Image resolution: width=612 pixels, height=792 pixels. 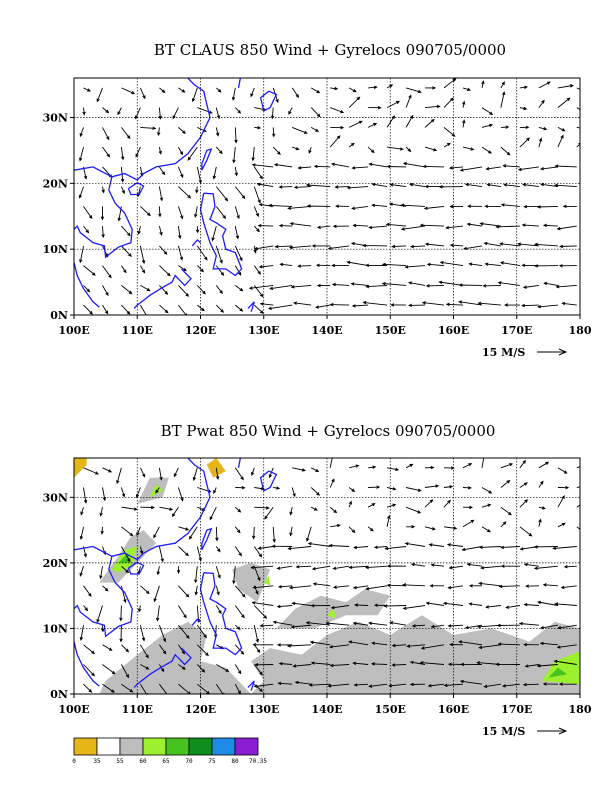 I want to click on x-tick-label: 170E, so click(x=516, y=330).